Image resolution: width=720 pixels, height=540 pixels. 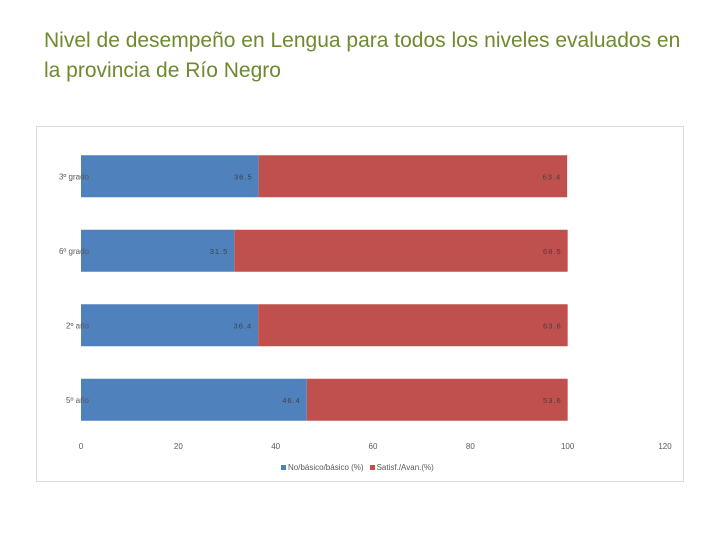 I want to click on x-tick-40: 40, so click(x=275, y=446).